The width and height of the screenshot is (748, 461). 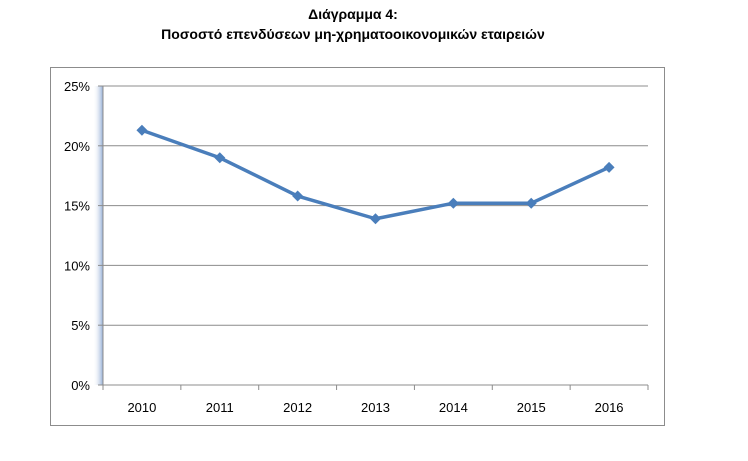 What do you see at coordinates (80, 385) in the screenshot?
I see `y-tick-label: 0%` at bounding box center [80, 385].